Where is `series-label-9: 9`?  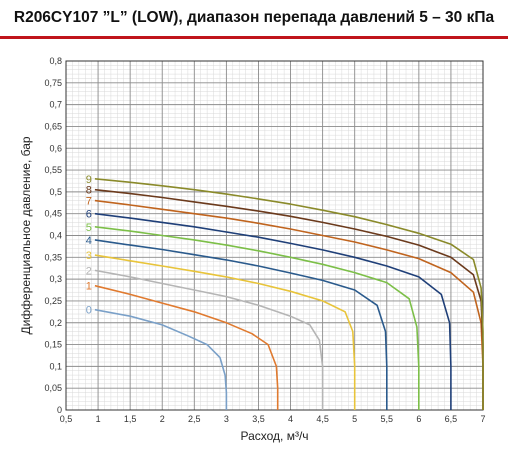 series-label-9: 9 is located at coordinates (89, 180).